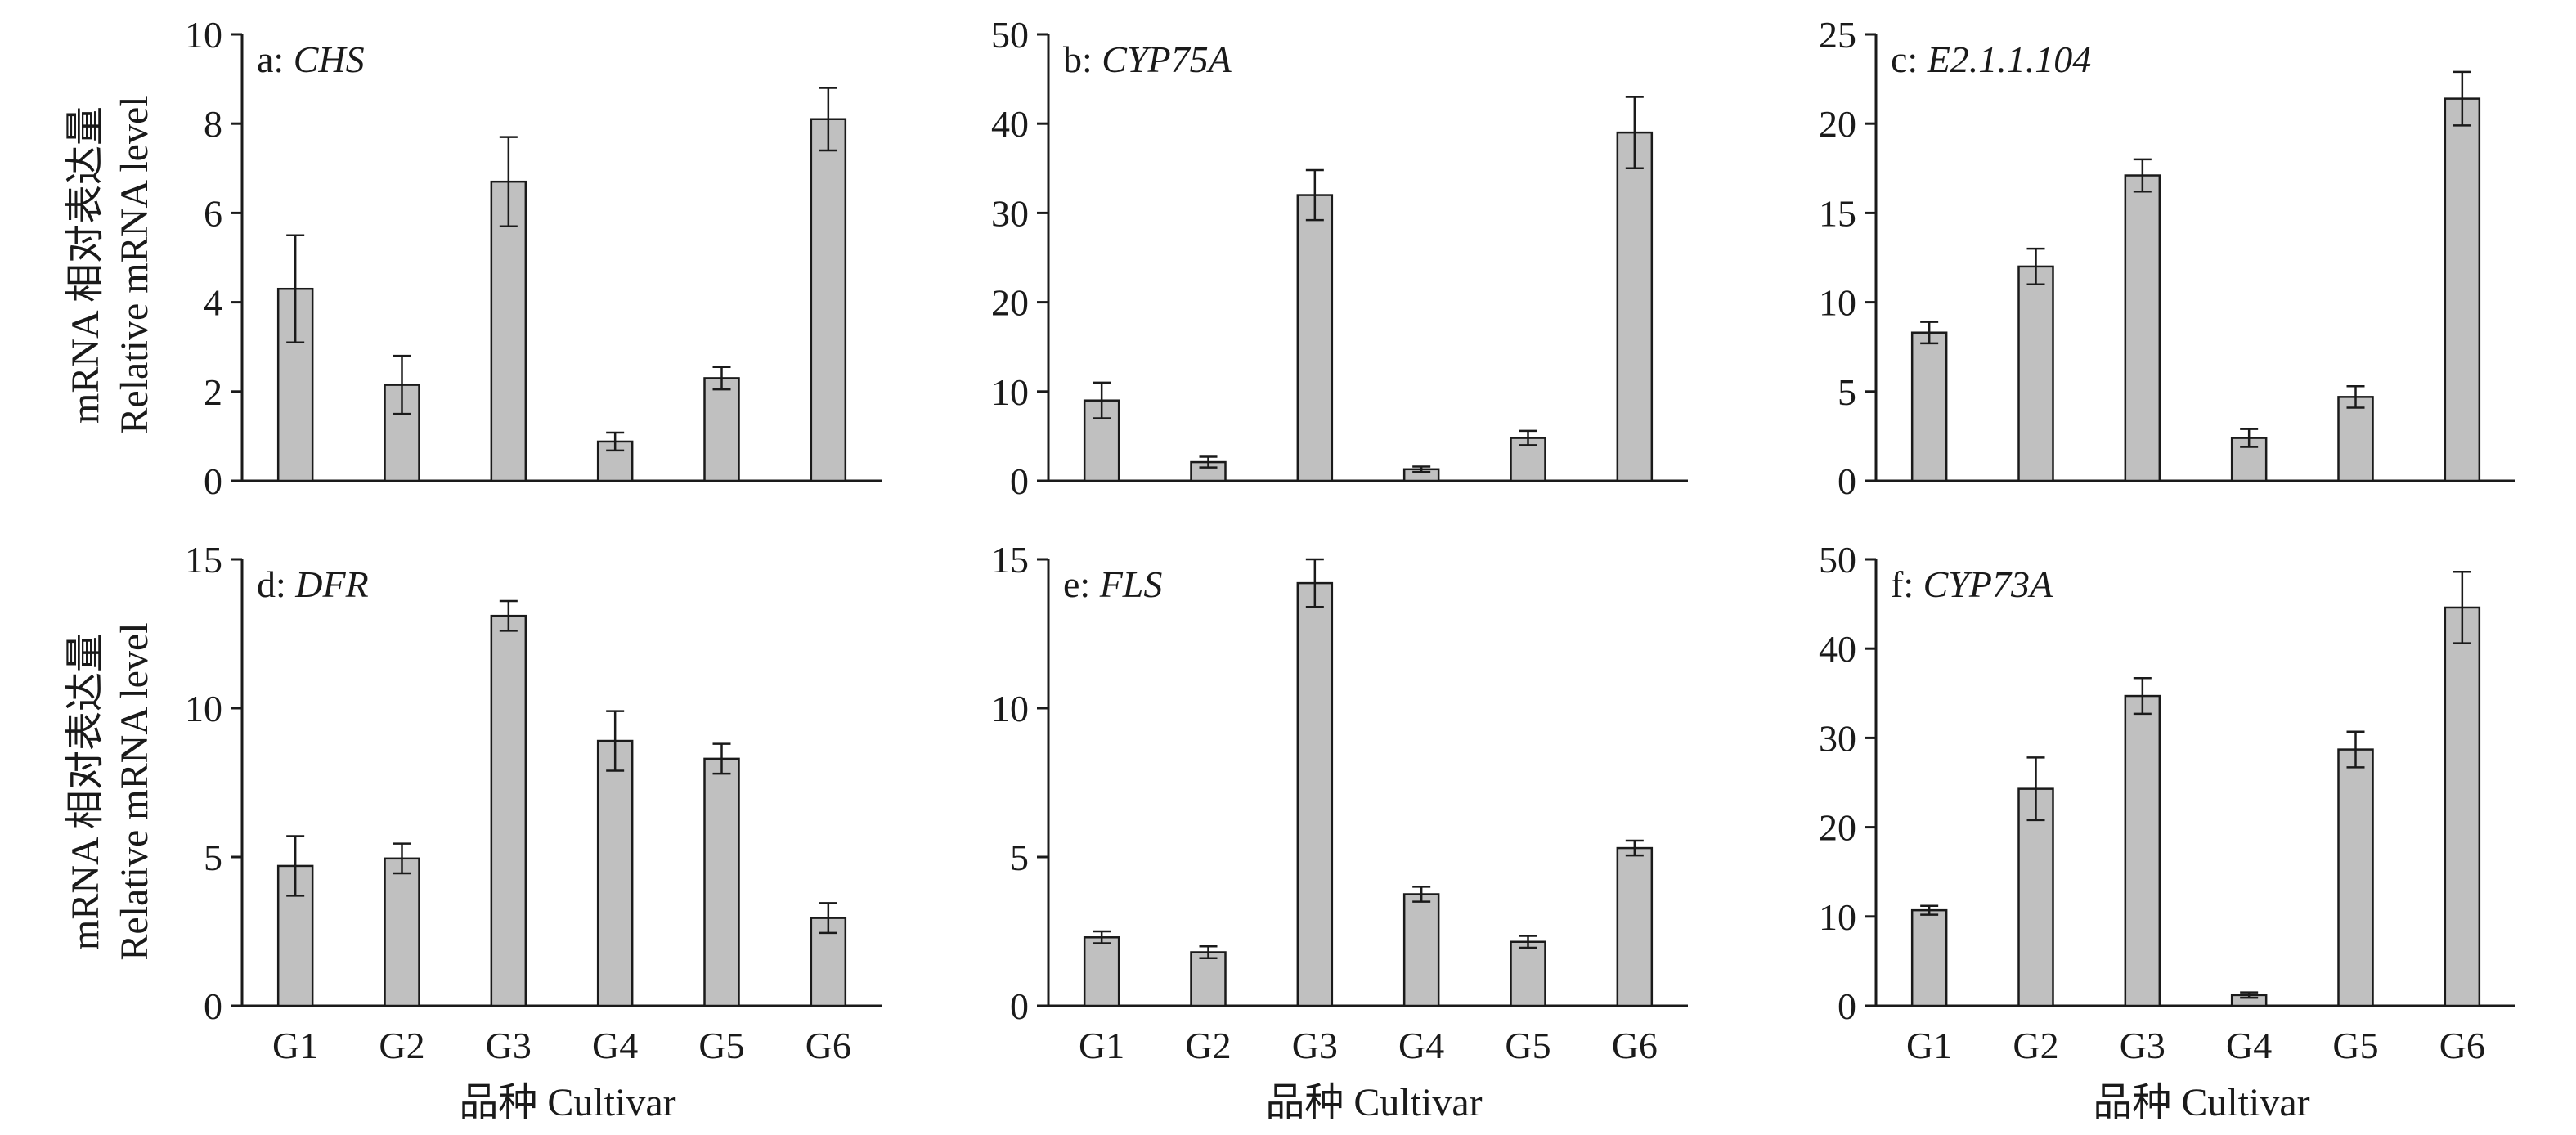  Describe the element at coordinates (276, 584) in the screenshot. I see `panel-letter: d:` at that location.